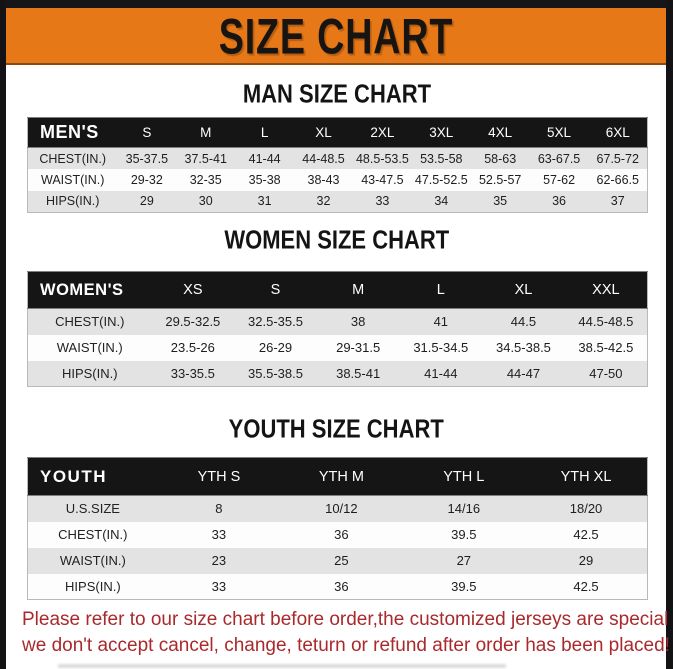  Describe the element at coordinates (441, 132) in the screenshot. I see `size-header-cell: 3XL` at that location.